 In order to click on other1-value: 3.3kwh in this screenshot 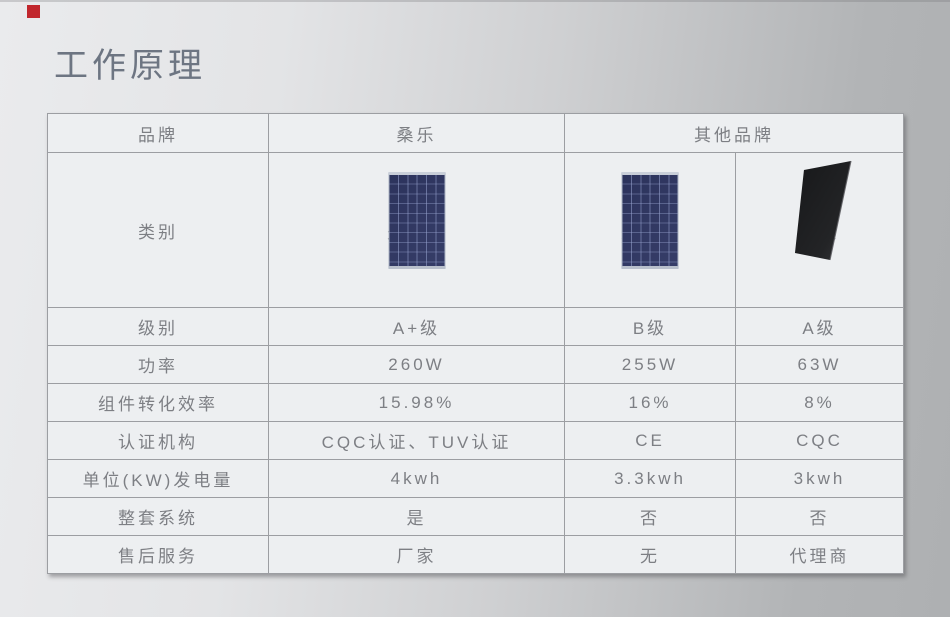, I will do `click(650, 478)`.